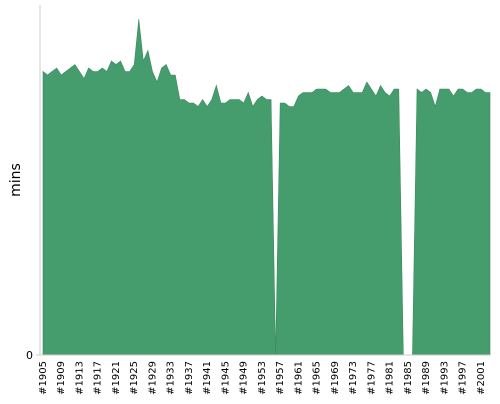 The width and height of the screenshot is (500, 404). I want to click on x-tick-label: #1917, so click(98, 378).